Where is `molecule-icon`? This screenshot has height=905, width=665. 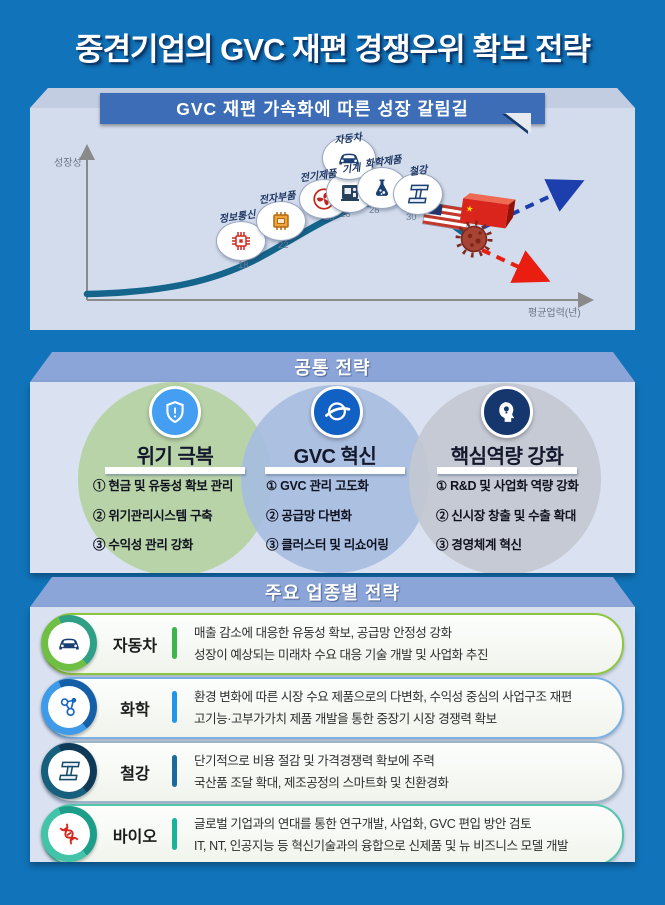
molecule-icon is located at coordinates (69, 707).